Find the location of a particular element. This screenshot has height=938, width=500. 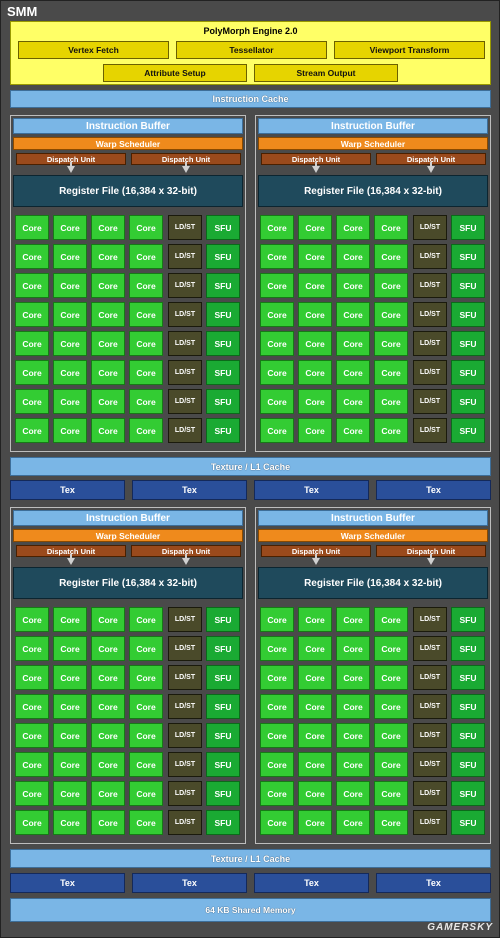

attribute-setup: Attribute Setup is located at coordinates (175, 73).